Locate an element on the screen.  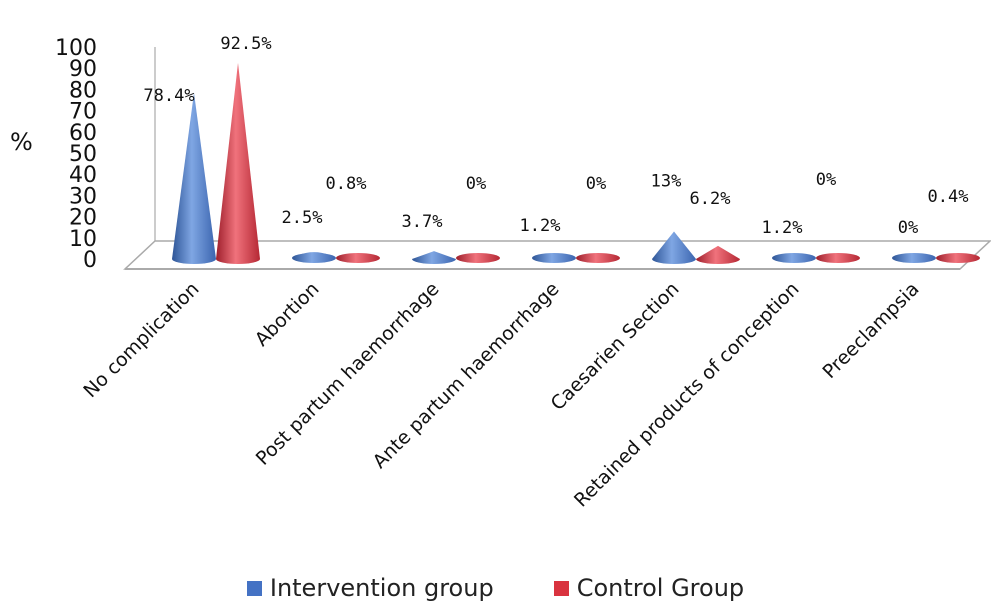
x-tick-label: No complication is located at coordinates (141, 340).